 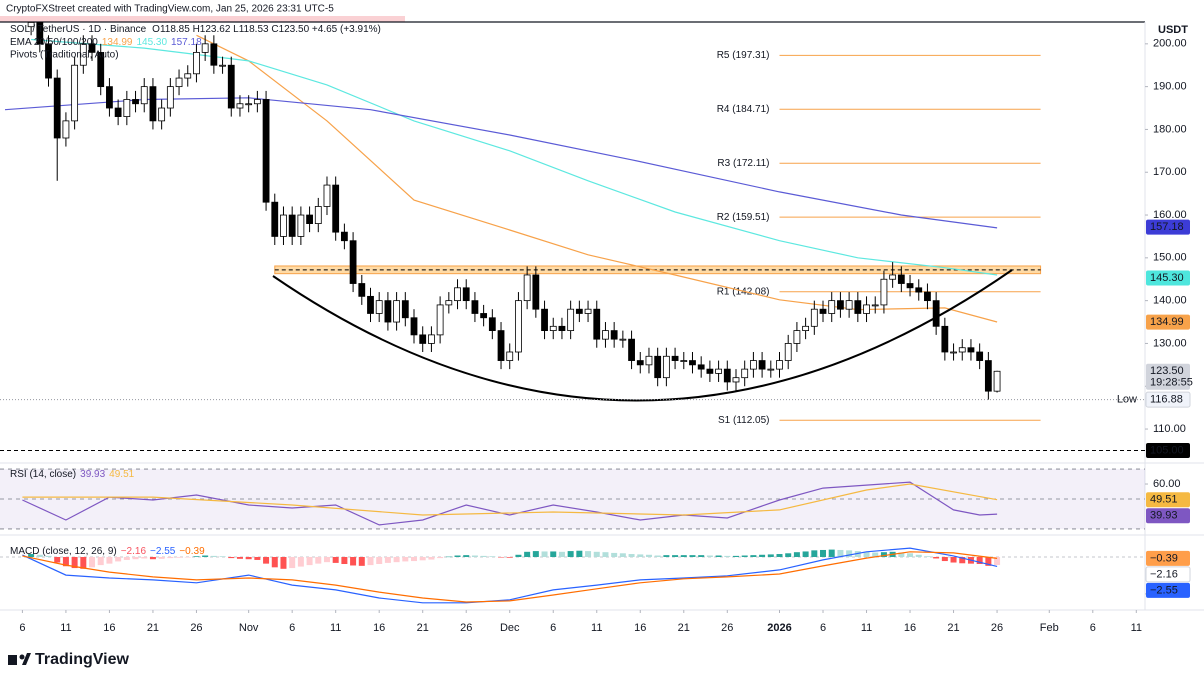 What do you see at coordinates (1164, 590) in the screenshot?
I see `price-tag-label: −2.55` at bounding box center [1164, 590].